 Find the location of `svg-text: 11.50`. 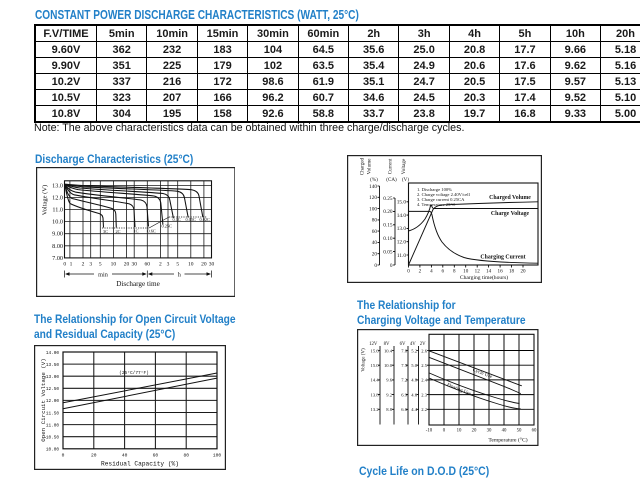

svg-text: 11.50 is located at coordinates (53, 413).